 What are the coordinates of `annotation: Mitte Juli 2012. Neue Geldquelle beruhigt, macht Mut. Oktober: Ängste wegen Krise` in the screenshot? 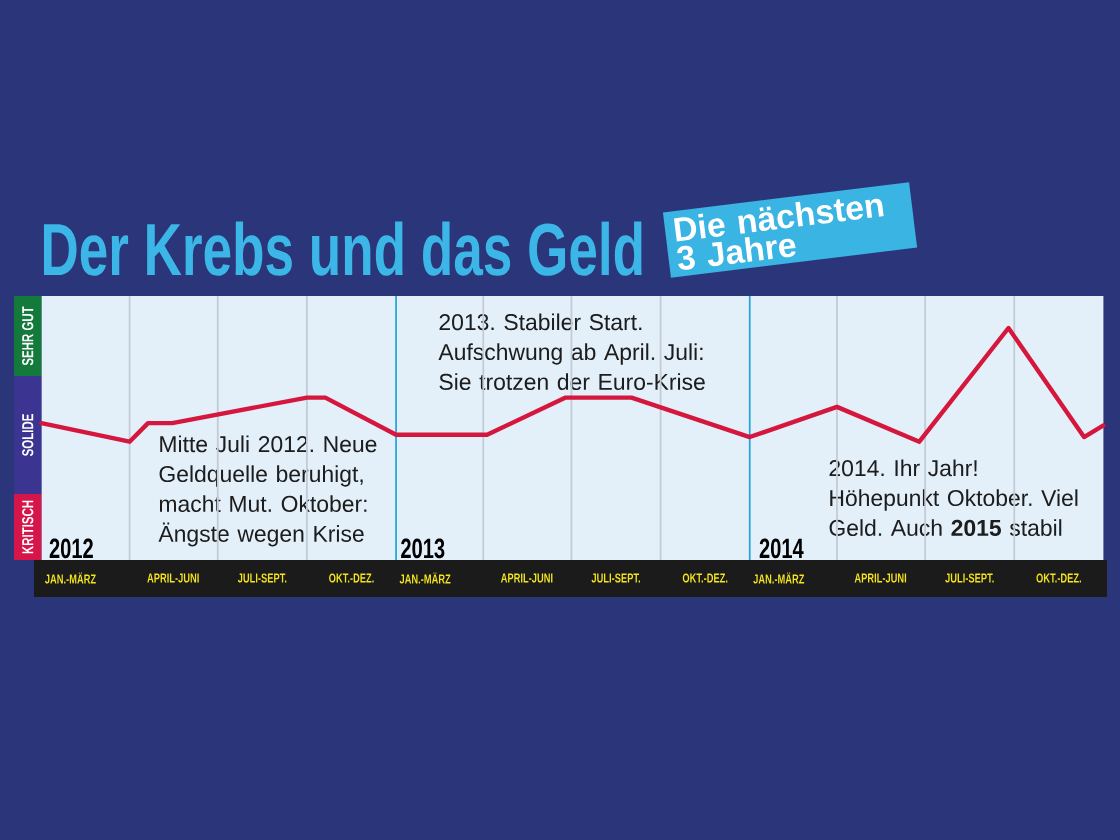 It's located at (267, 491).